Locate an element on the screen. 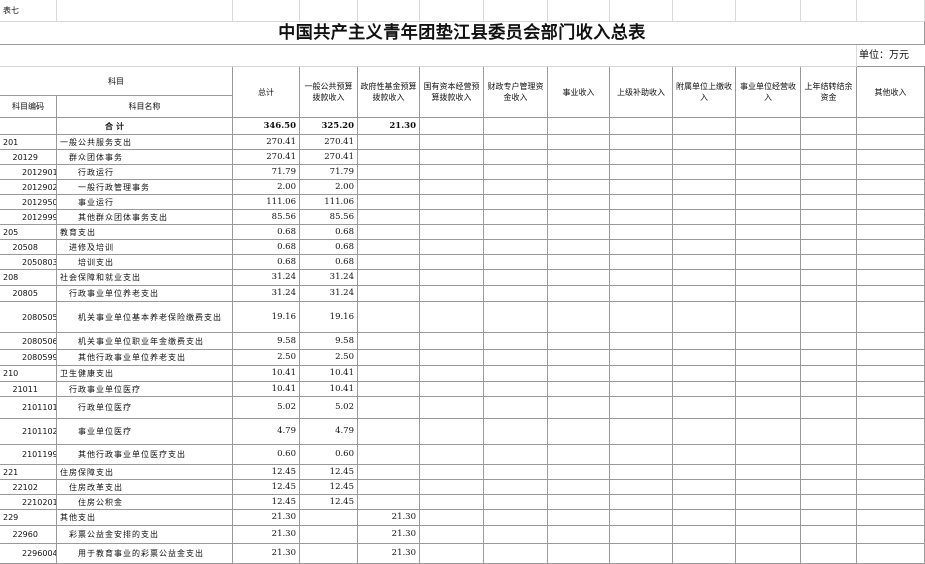  subject-code: 2101101 is located at coordinates (28, 408).